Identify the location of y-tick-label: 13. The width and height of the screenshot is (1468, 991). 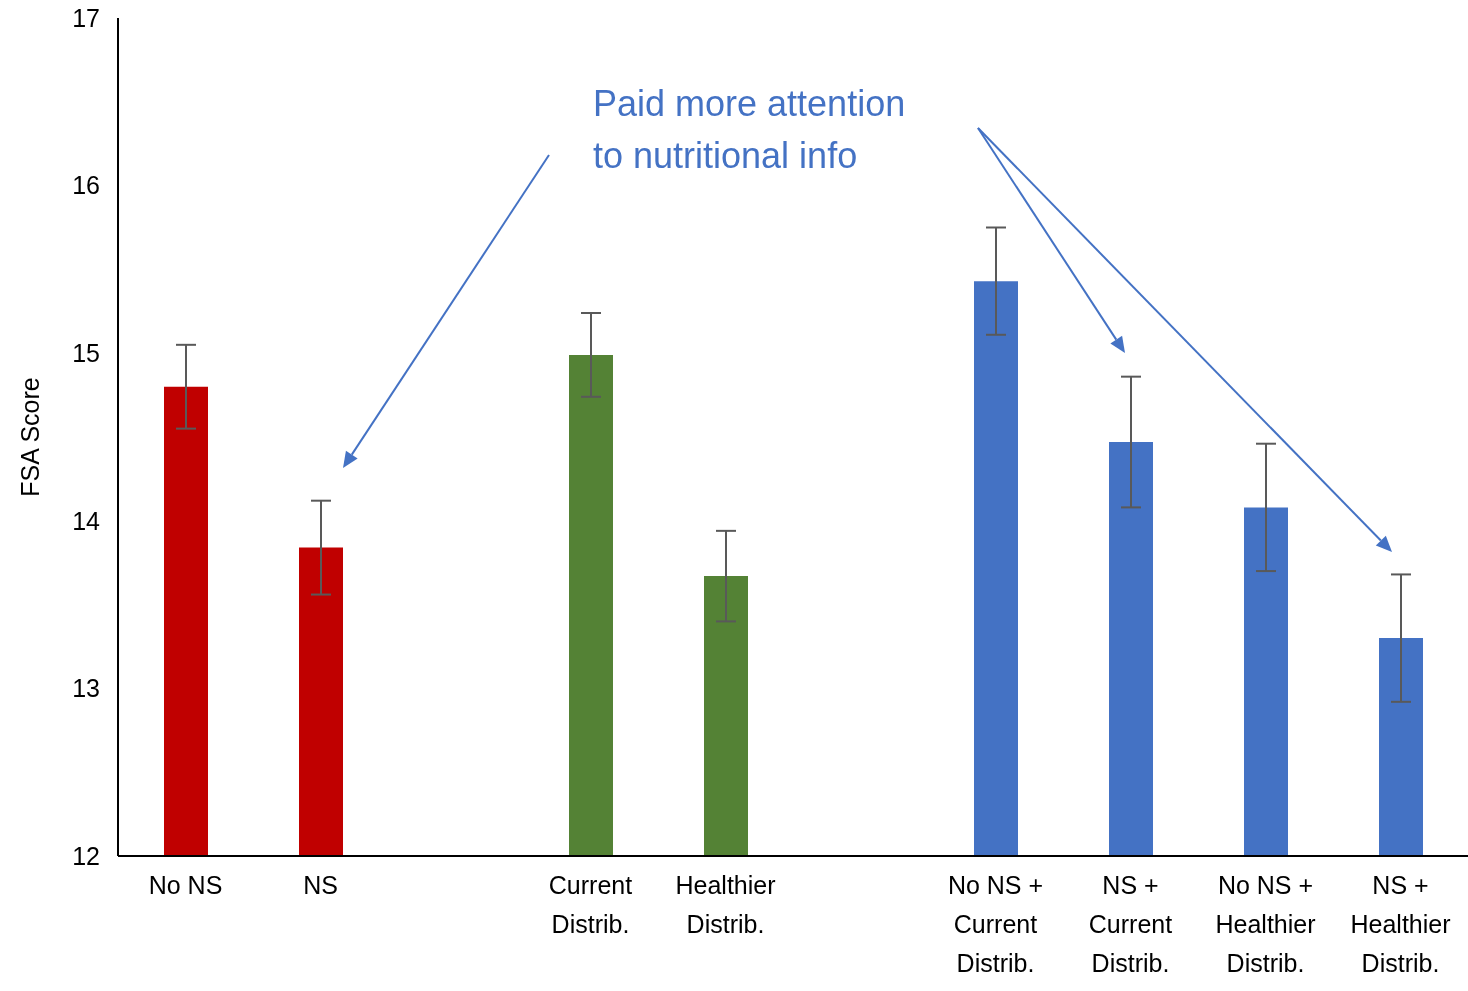
(86, 688).